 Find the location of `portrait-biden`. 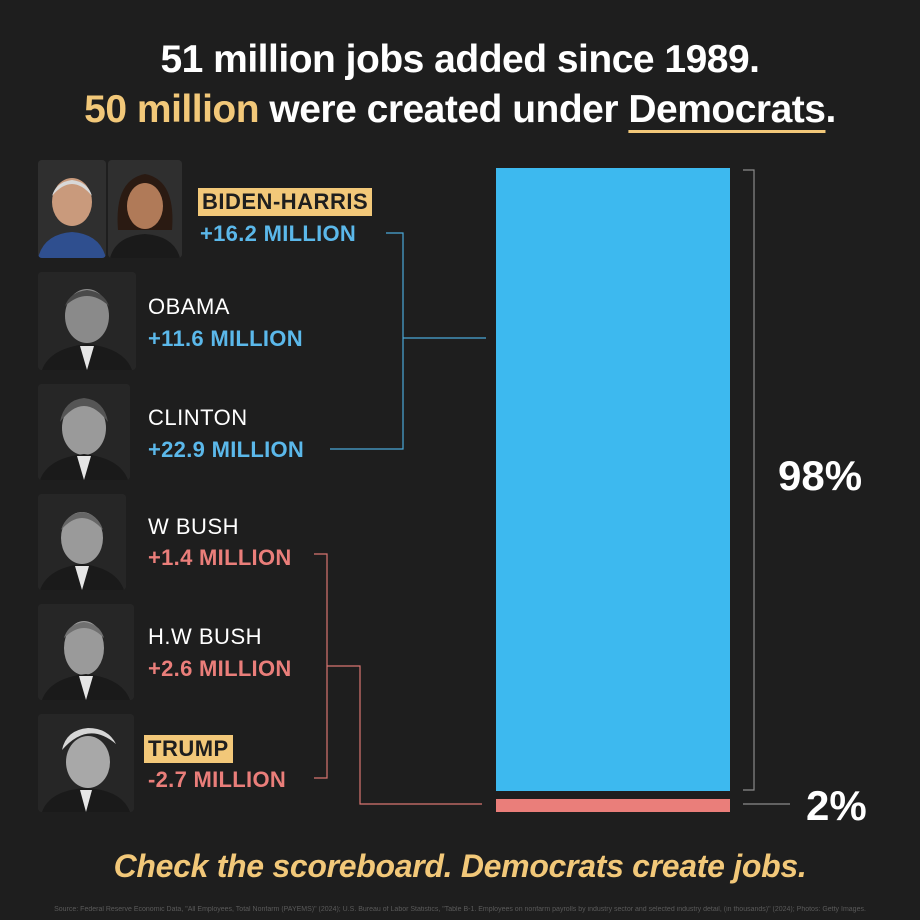

portrait-biden is located at coordinates (72, 209).